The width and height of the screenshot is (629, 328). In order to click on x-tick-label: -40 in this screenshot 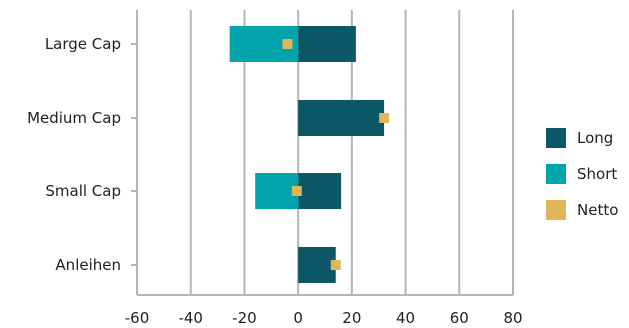, I will do `click(190, 318)`.